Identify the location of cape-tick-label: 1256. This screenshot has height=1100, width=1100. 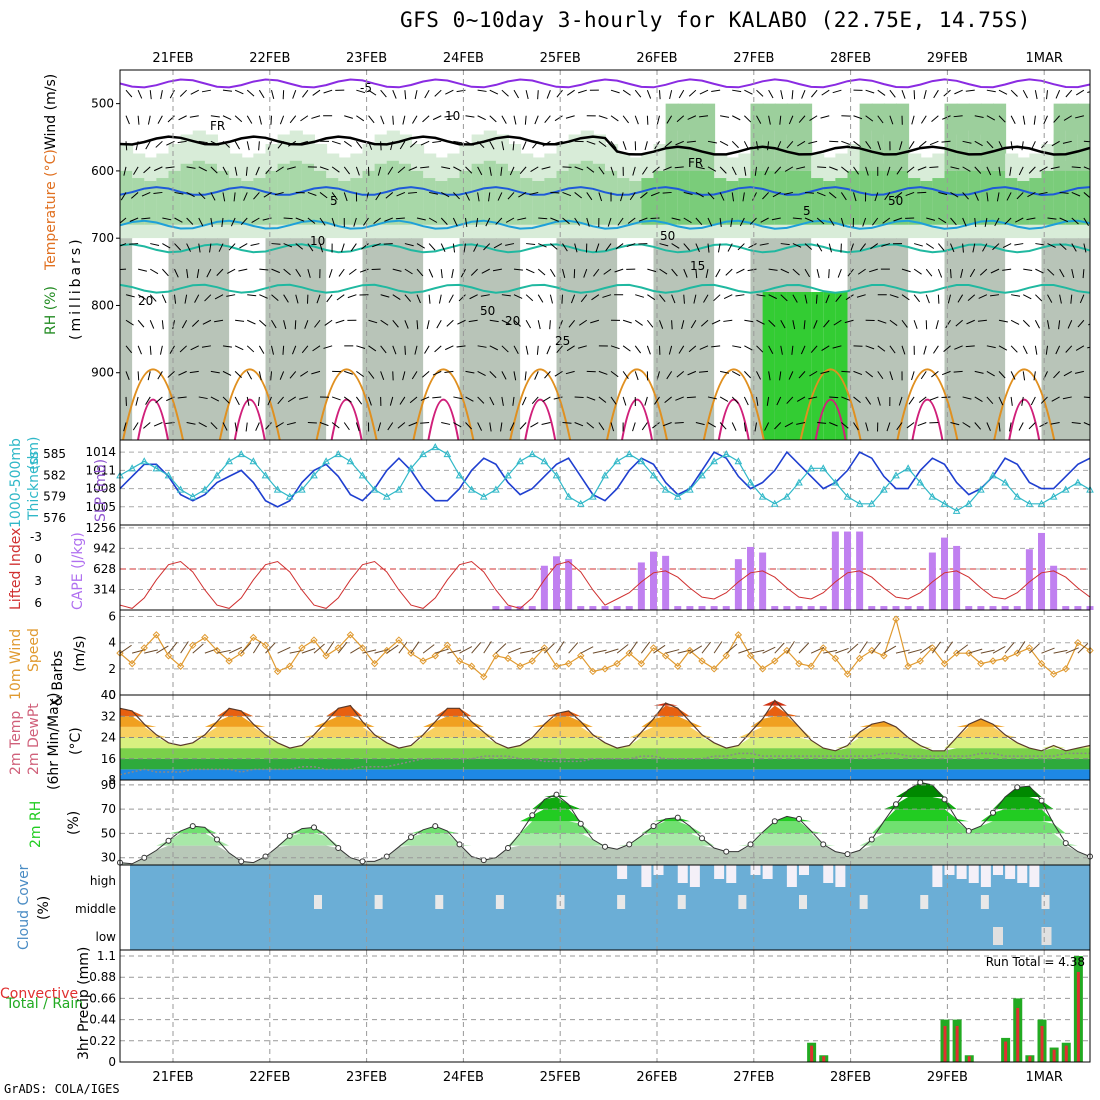
(100, 528).